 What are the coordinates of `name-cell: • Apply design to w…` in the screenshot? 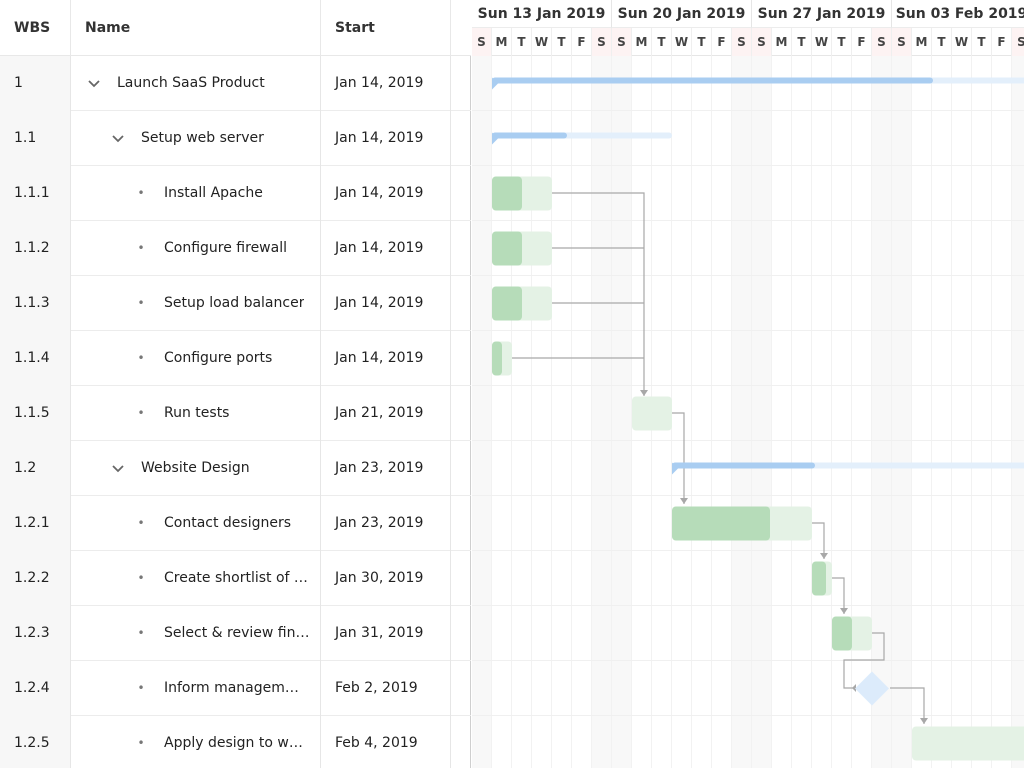 It's located at (196, 742).